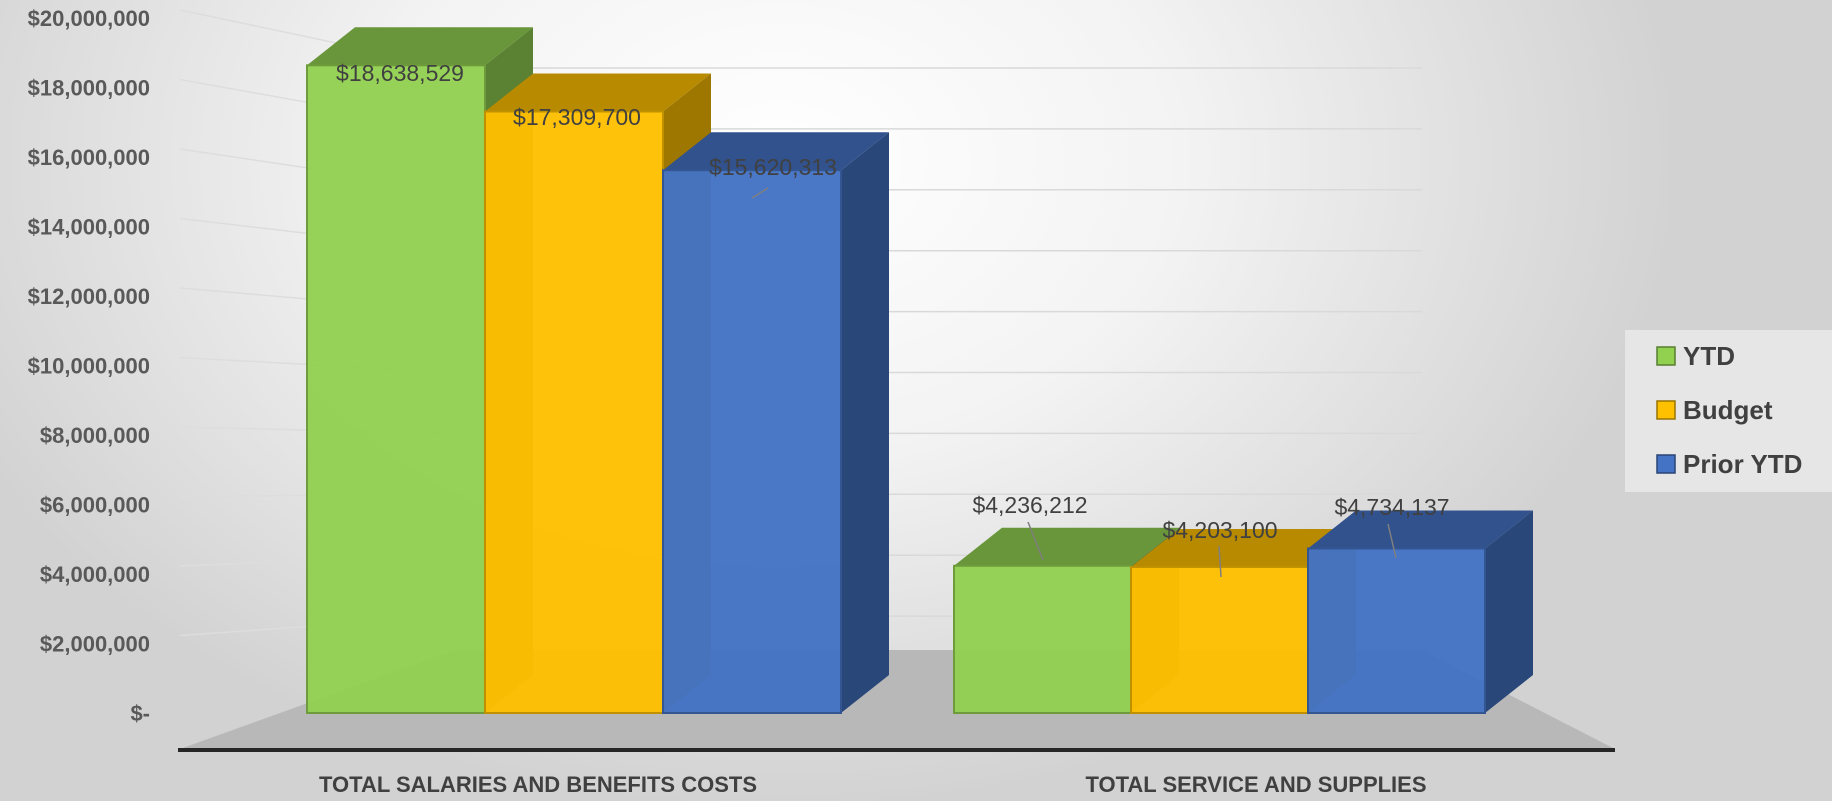  I want to click on data-label: $4,203,100, so click(1219, 530).